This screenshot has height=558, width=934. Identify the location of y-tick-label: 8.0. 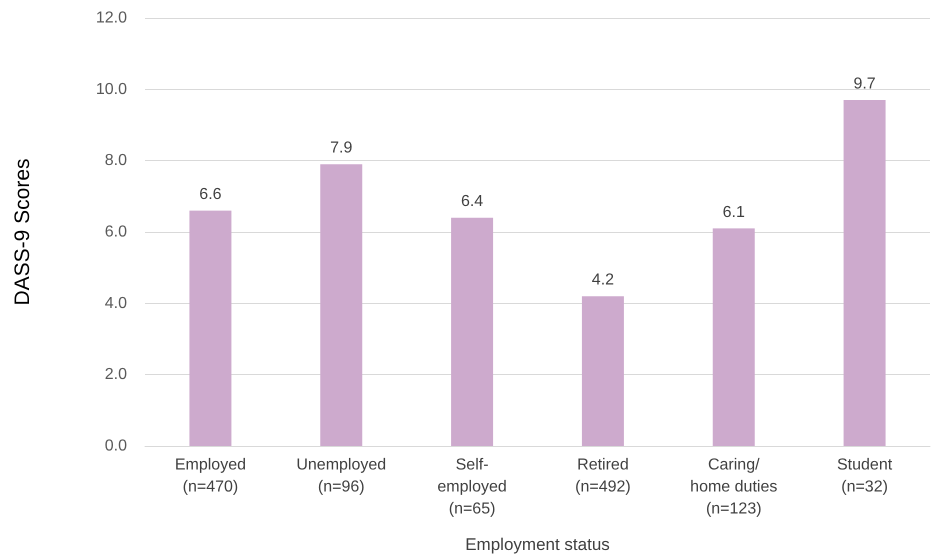
(116, 161).